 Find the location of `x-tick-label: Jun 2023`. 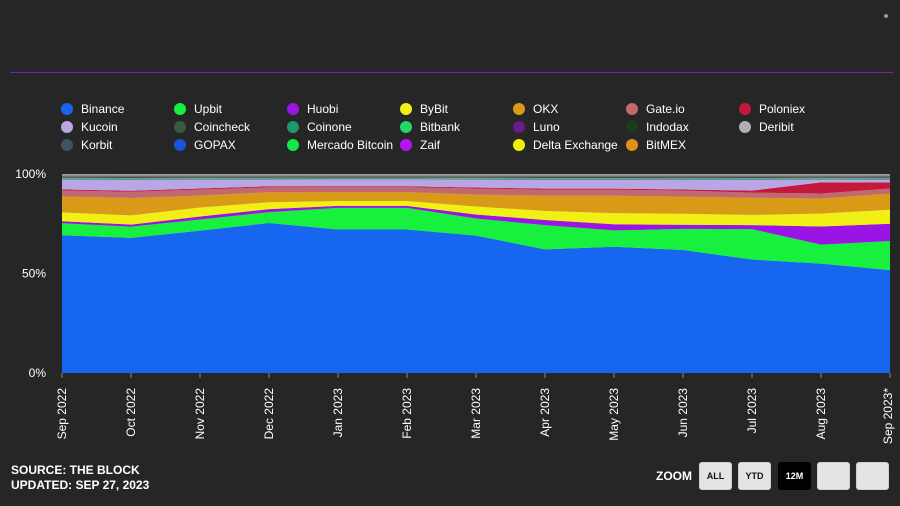

x-tick-label: Jun 2023 is located at coordinates (683, 413).